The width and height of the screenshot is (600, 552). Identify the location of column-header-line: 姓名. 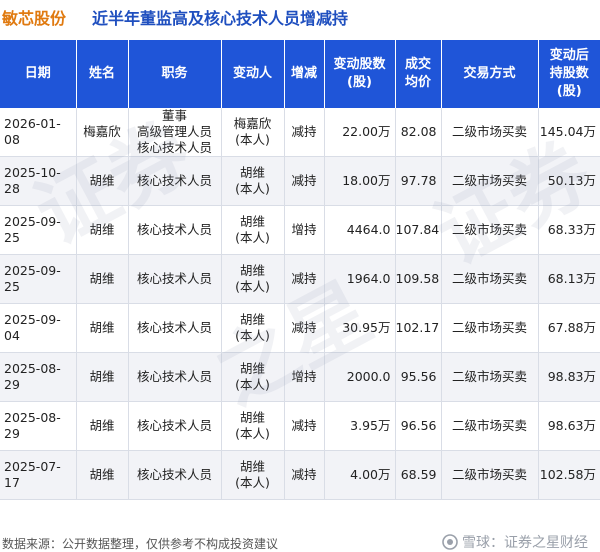
(101, 73).